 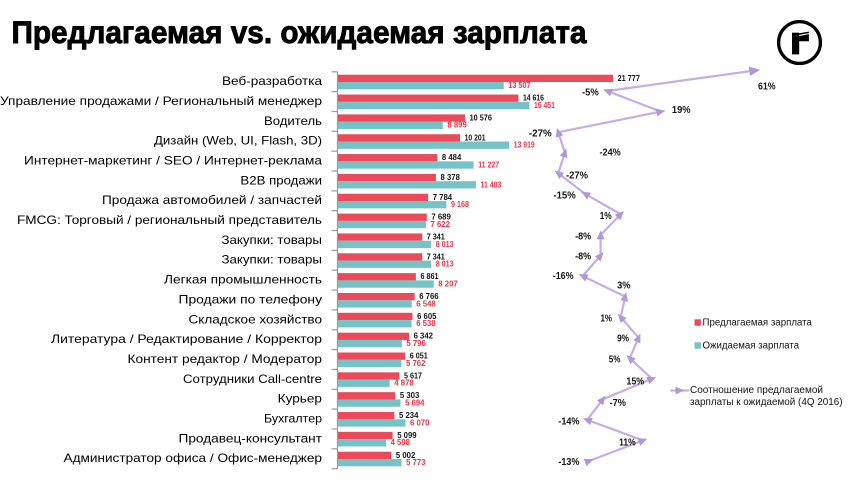 What do you see at coordinates (416, 462) in the screenshot?
I see `svg-text: 5 773` at bounding box center [416, 462].